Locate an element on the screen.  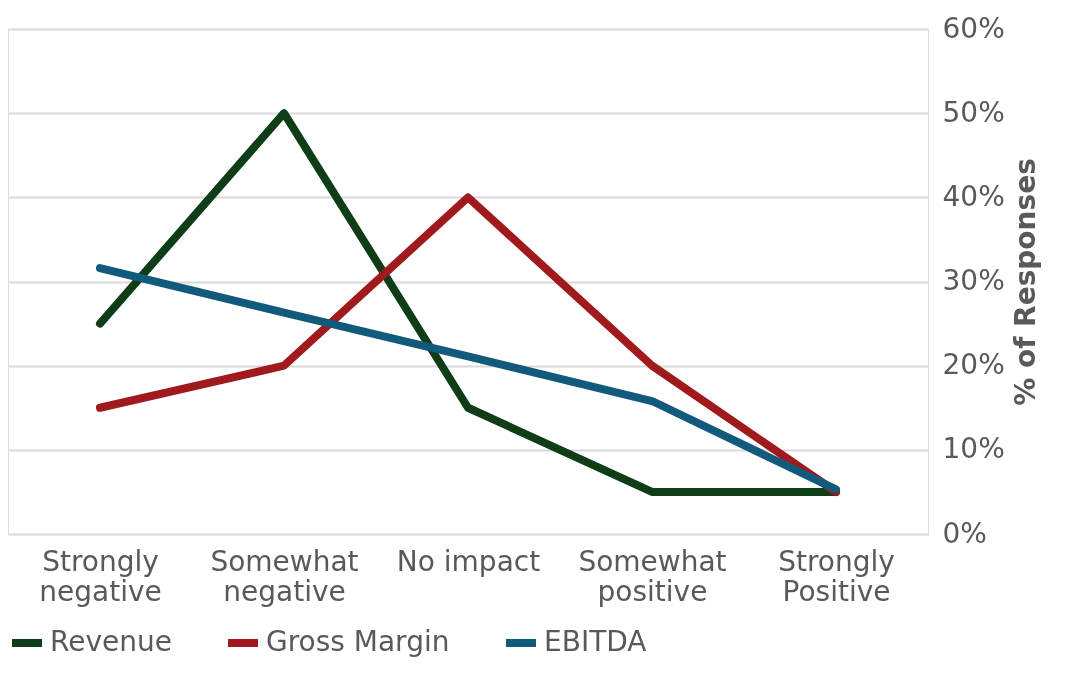
legend-label: EBITDA is located at coordinates (595, 641).